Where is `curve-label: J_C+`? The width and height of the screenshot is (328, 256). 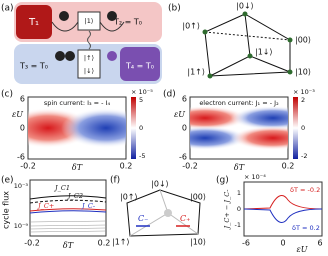
curve-label: J_C+ is located at coordinates (45, 206).